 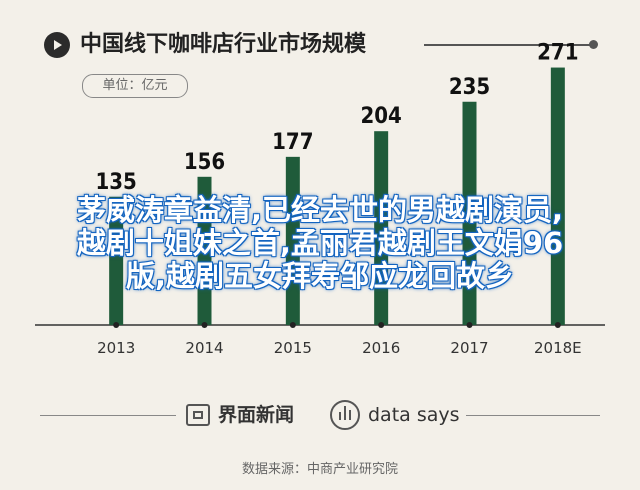 I want to click on chart-title: 中国线下咖啡店行业市场规模, so click(x=223, y=44).